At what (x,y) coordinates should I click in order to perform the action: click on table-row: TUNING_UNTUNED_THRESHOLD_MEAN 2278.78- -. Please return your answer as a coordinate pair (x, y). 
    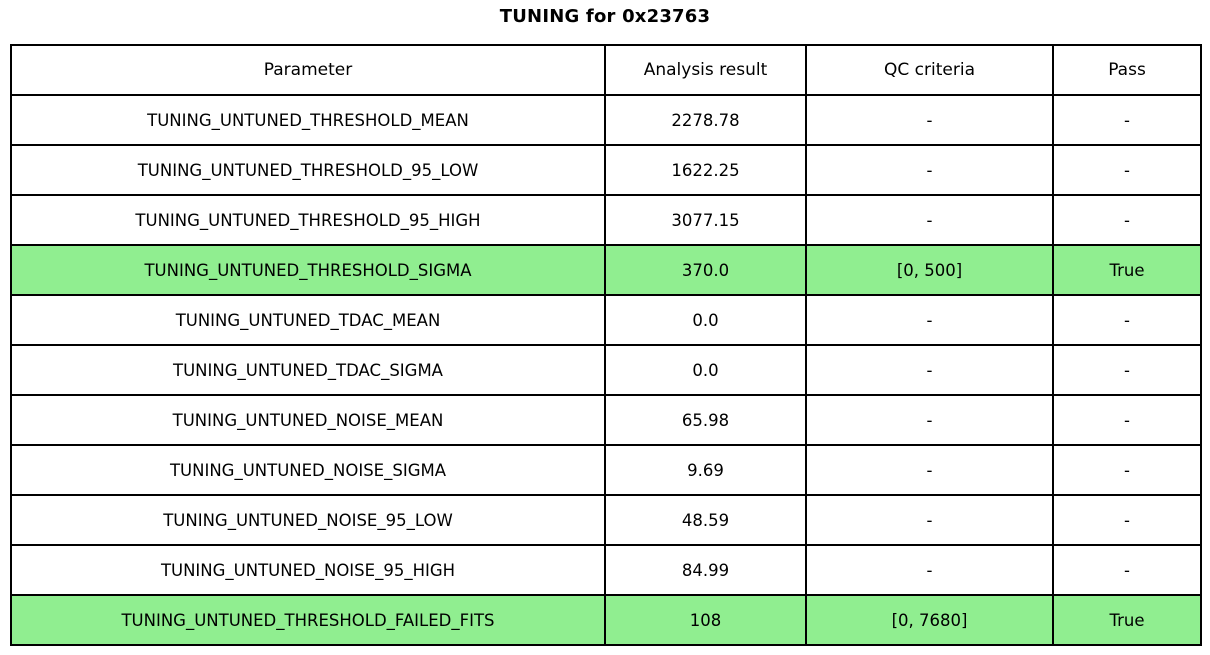
    Looking at the image, I should click on (606, 120).